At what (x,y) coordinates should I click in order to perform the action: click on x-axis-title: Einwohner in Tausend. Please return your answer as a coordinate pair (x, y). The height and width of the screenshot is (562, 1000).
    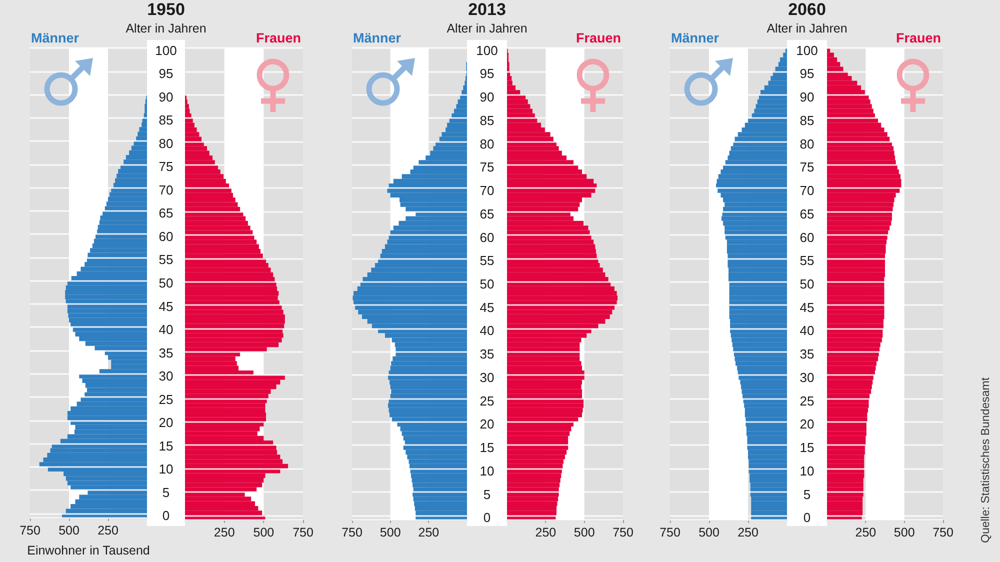
    Looking at the image, I should click on (88, 551).